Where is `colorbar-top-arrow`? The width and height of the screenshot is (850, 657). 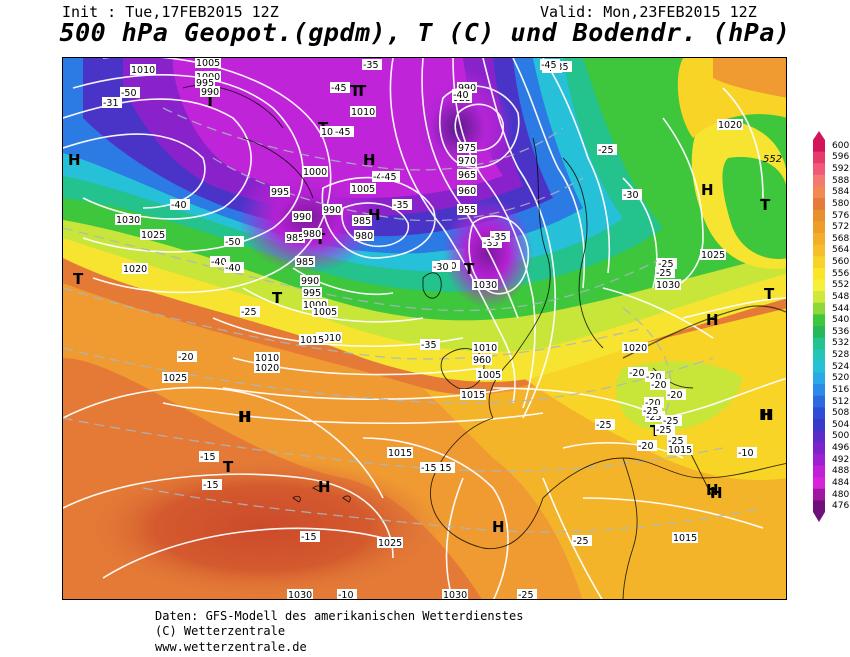
colorbar-top-arrow is located at coordinates (819, 135).